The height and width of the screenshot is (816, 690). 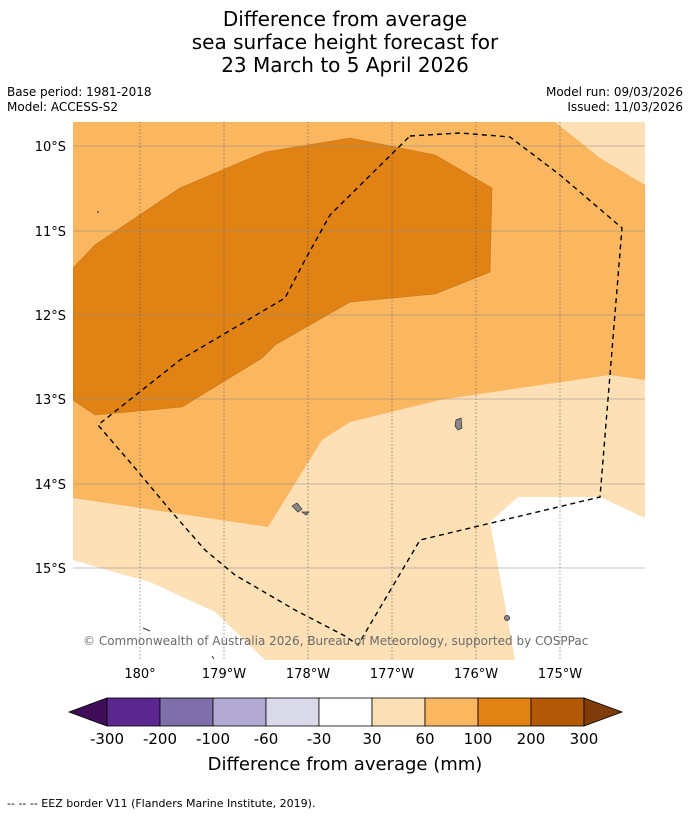 I want to click on longitude-axis: 180° 179°W 178°W 177°W 176°W 175°W, so click(x=353, y=674).